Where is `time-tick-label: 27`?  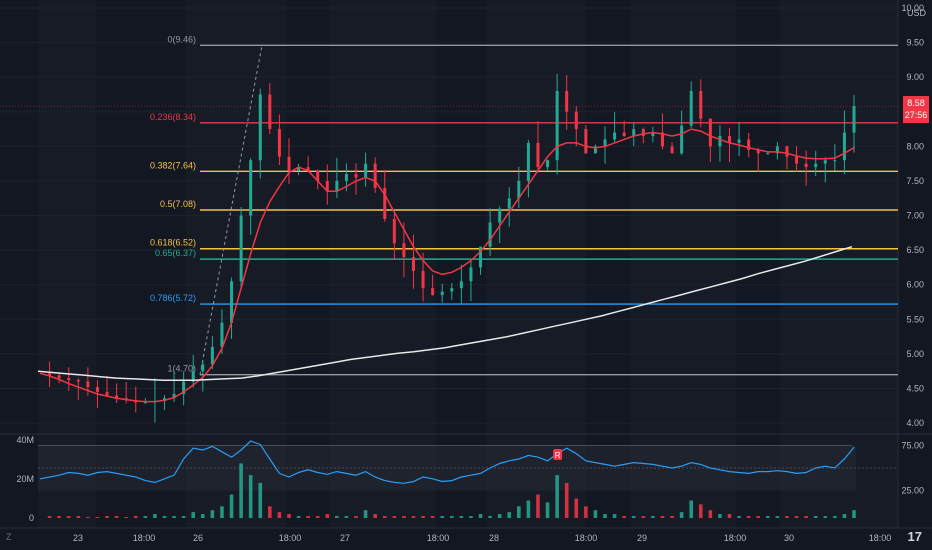
time-tick-label: 27 is located at coordinates (345, 538).